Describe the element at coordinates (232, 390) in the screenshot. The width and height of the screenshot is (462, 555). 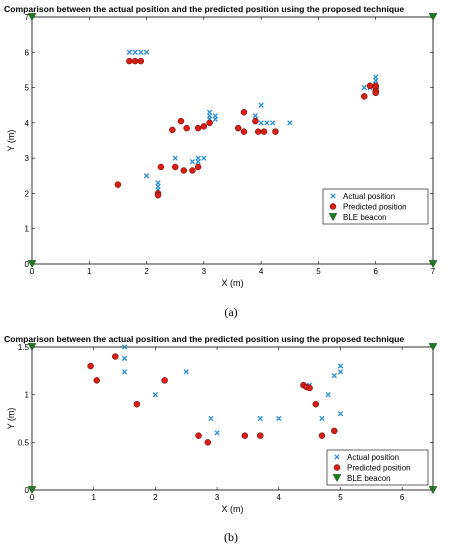
I see `series-actual-position` at that location.